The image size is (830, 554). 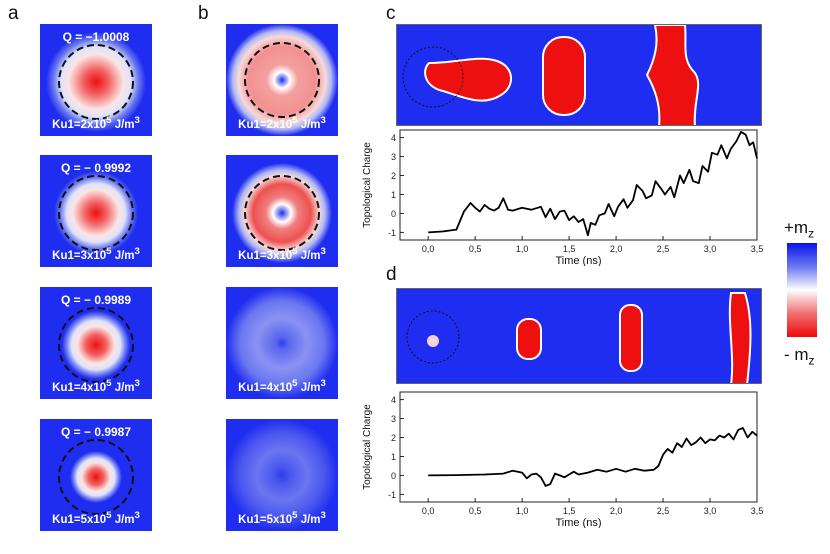 I want to click on colorbar-top-label: +mz, so click(x=799, y=229).